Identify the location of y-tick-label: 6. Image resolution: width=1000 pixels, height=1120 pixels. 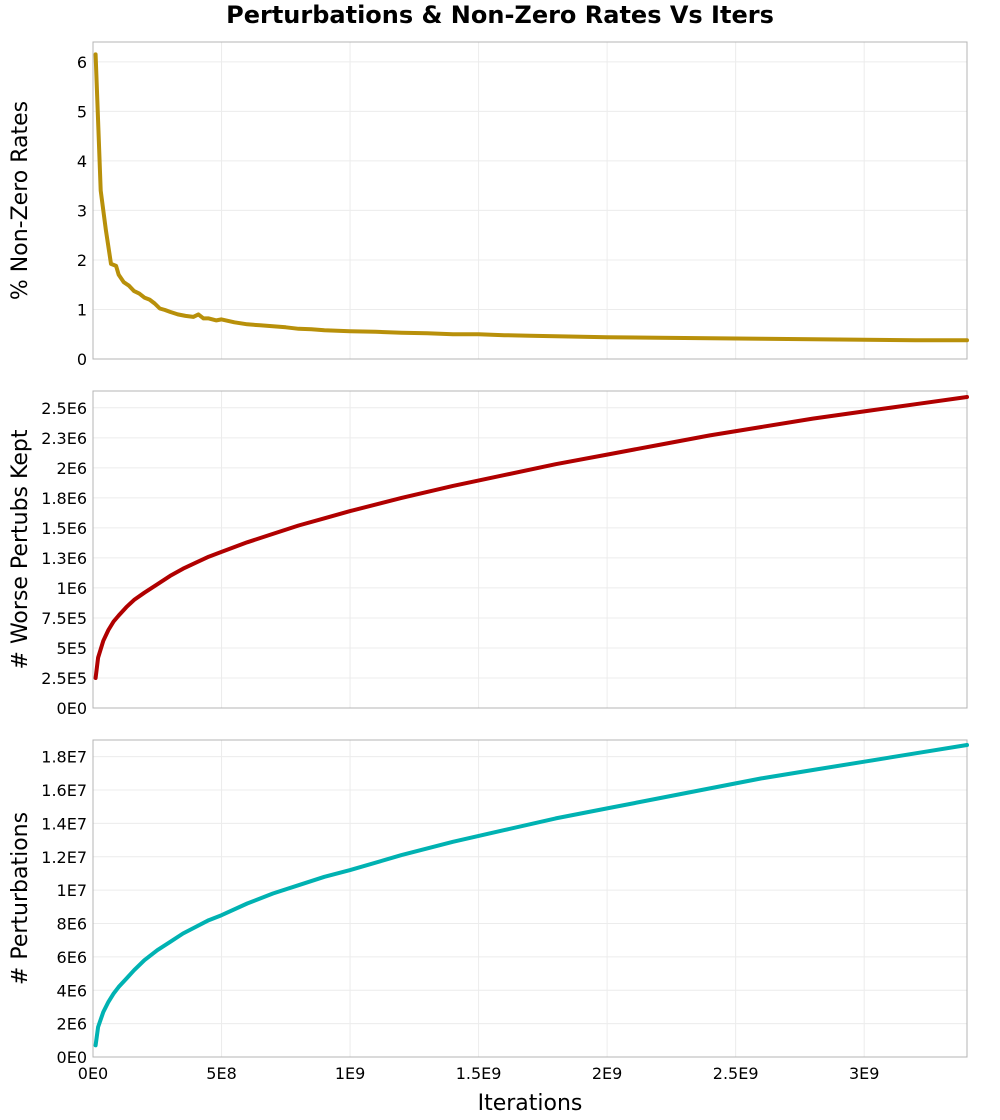
(82, 62).